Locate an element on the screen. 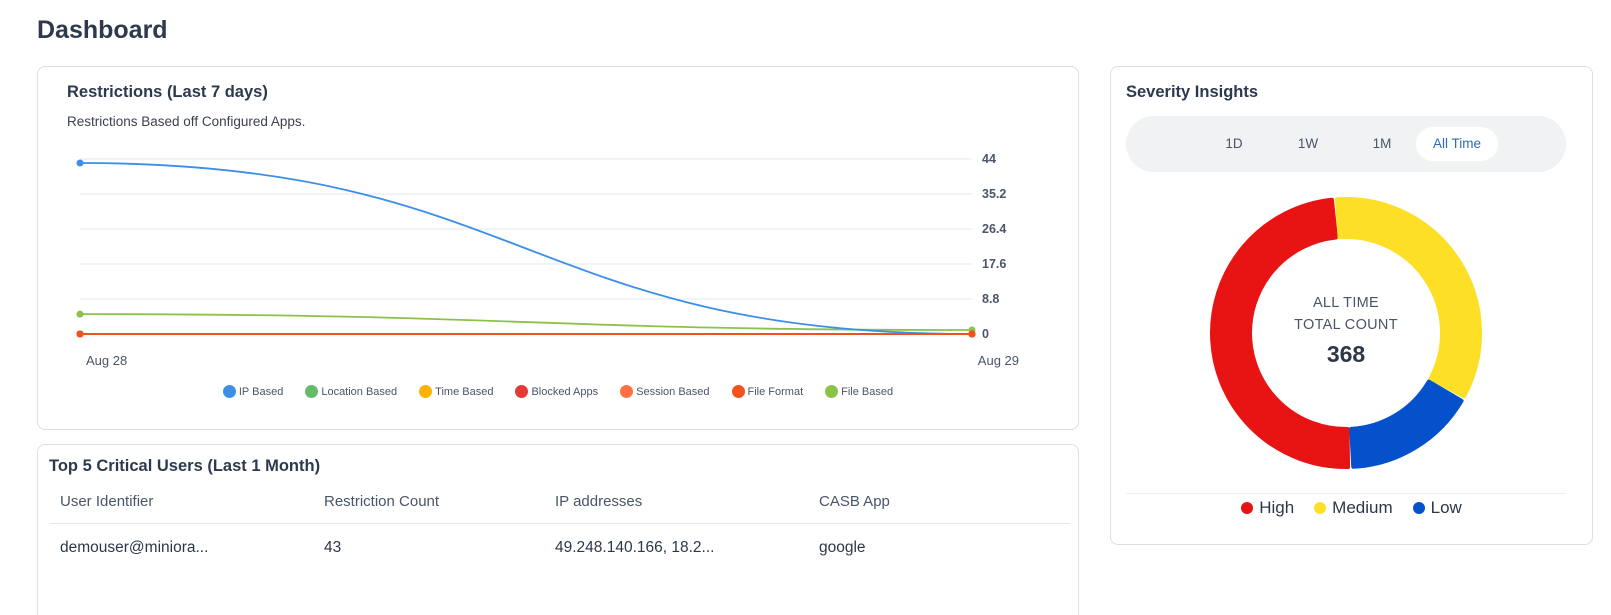  restrictions-subtitle: Restrictions Based off Configured Apps. is located at coordinates (186, 121).